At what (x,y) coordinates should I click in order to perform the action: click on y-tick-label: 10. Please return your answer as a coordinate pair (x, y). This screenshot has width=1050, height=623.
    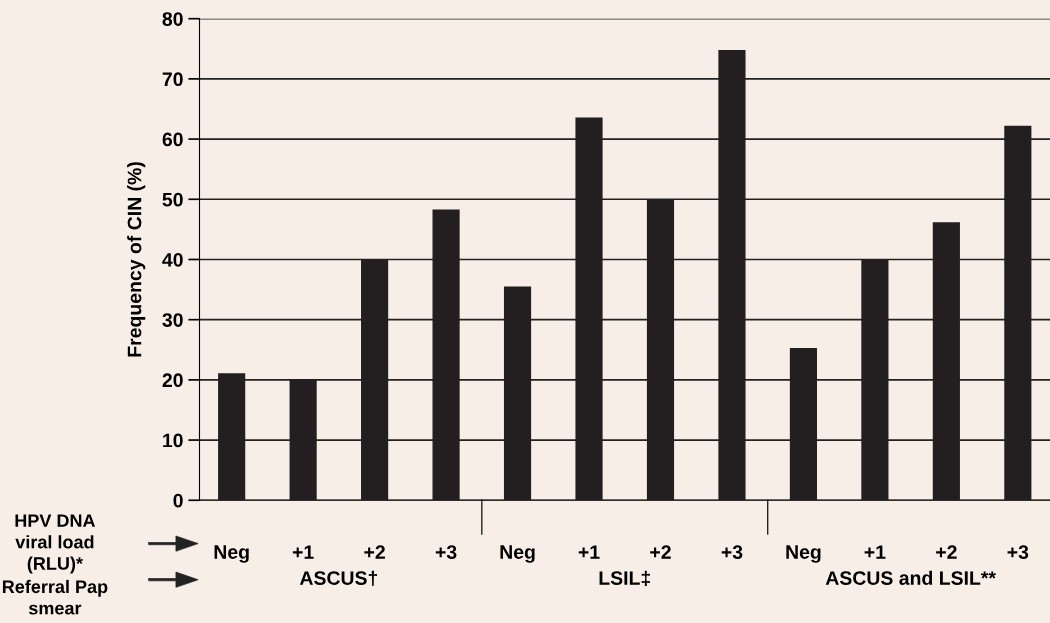
    Looking at the image, I should click on (173, 440).